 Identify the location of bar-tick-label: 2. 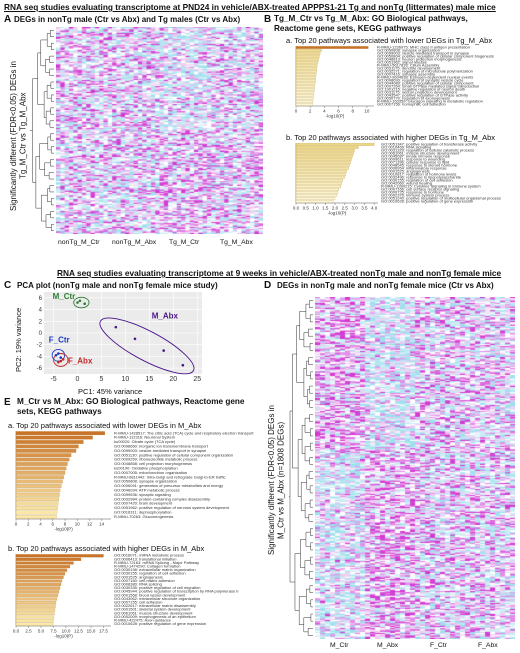
(310, 111).